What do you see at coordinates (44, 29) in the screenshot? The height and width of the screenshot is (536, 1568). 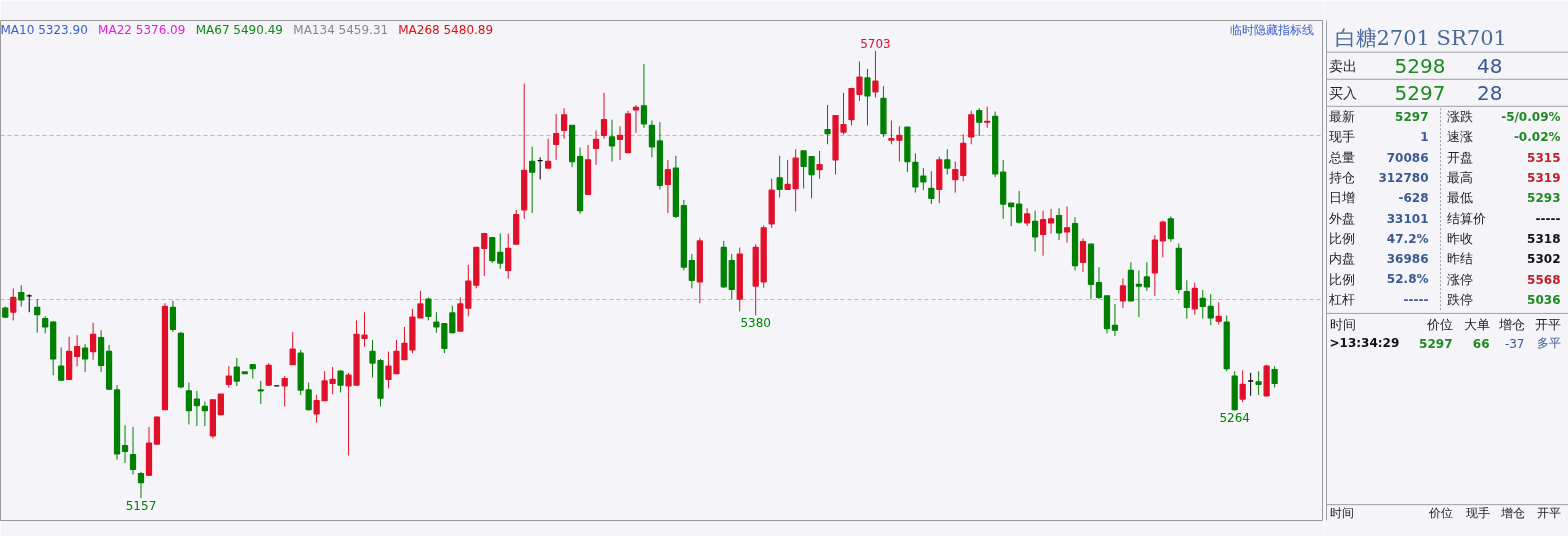 I see `text: MA10 5323.90` at bounding box center [44, 29].